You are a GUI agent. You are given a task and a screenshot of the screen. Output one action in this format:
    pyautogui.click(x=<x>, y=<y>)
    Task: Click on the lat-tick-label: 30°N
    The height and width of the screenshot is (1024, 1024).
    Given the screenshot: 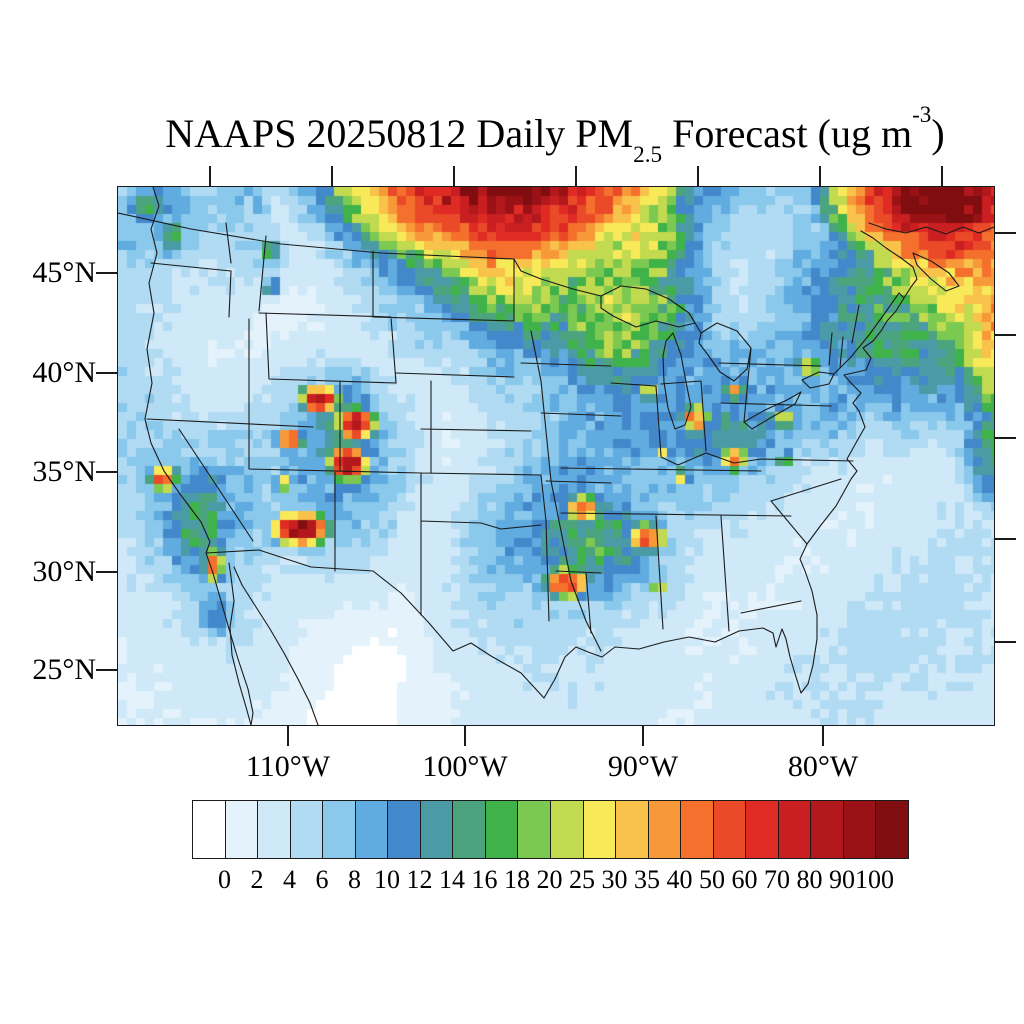 What is the action you would take?
    pyautogui.click(x=64, y=571)
    